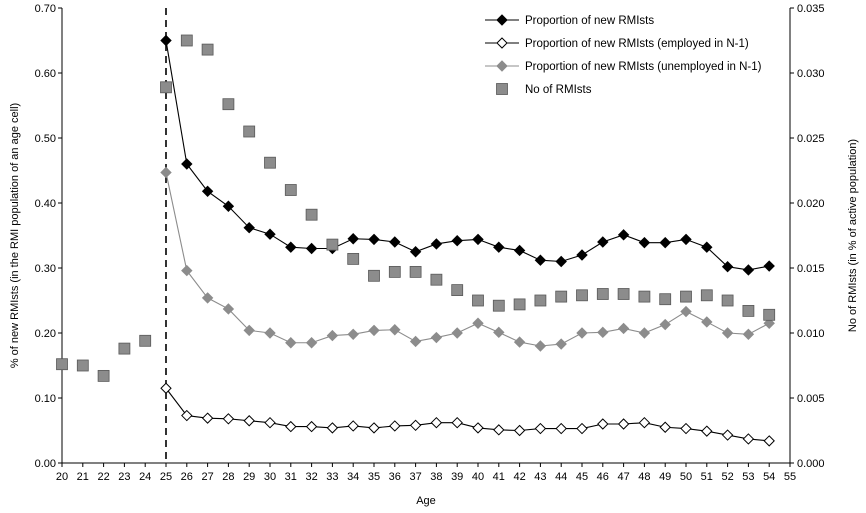 The image size is (866, 513). What do you see at coordinates (665, 477) in the screenshot?
I see `x-tick-label: 49` at bounding box center [665, 477].